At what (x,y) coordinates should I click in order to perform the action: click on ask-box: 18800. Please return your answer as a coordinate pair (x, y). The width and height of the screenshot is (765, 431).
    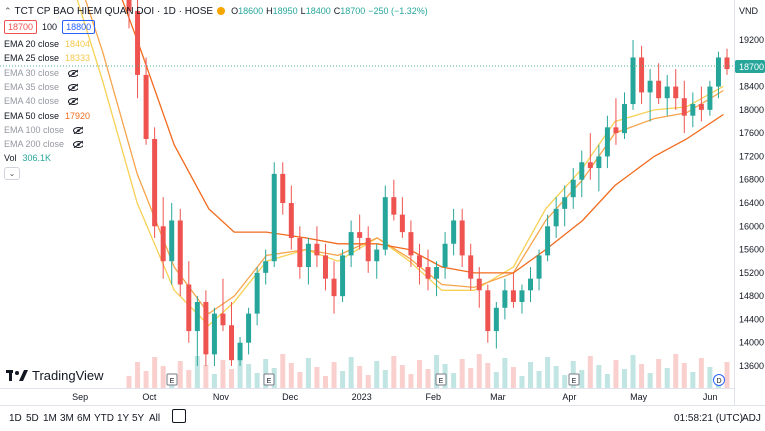
    Looking at the image, I should click on (79, 27).